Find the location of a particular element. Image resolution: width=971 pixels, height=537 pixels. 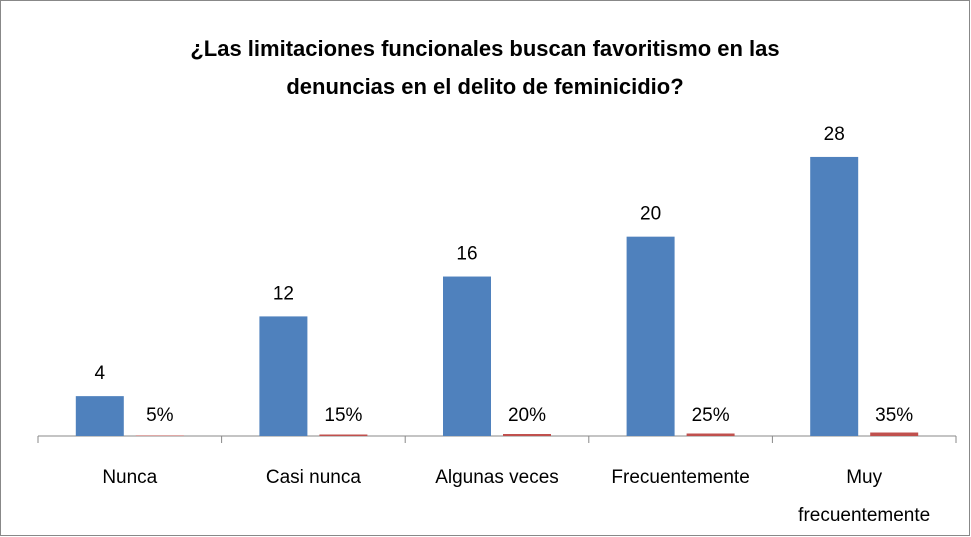

data-label: 4 is located at coordinates (100, 373).